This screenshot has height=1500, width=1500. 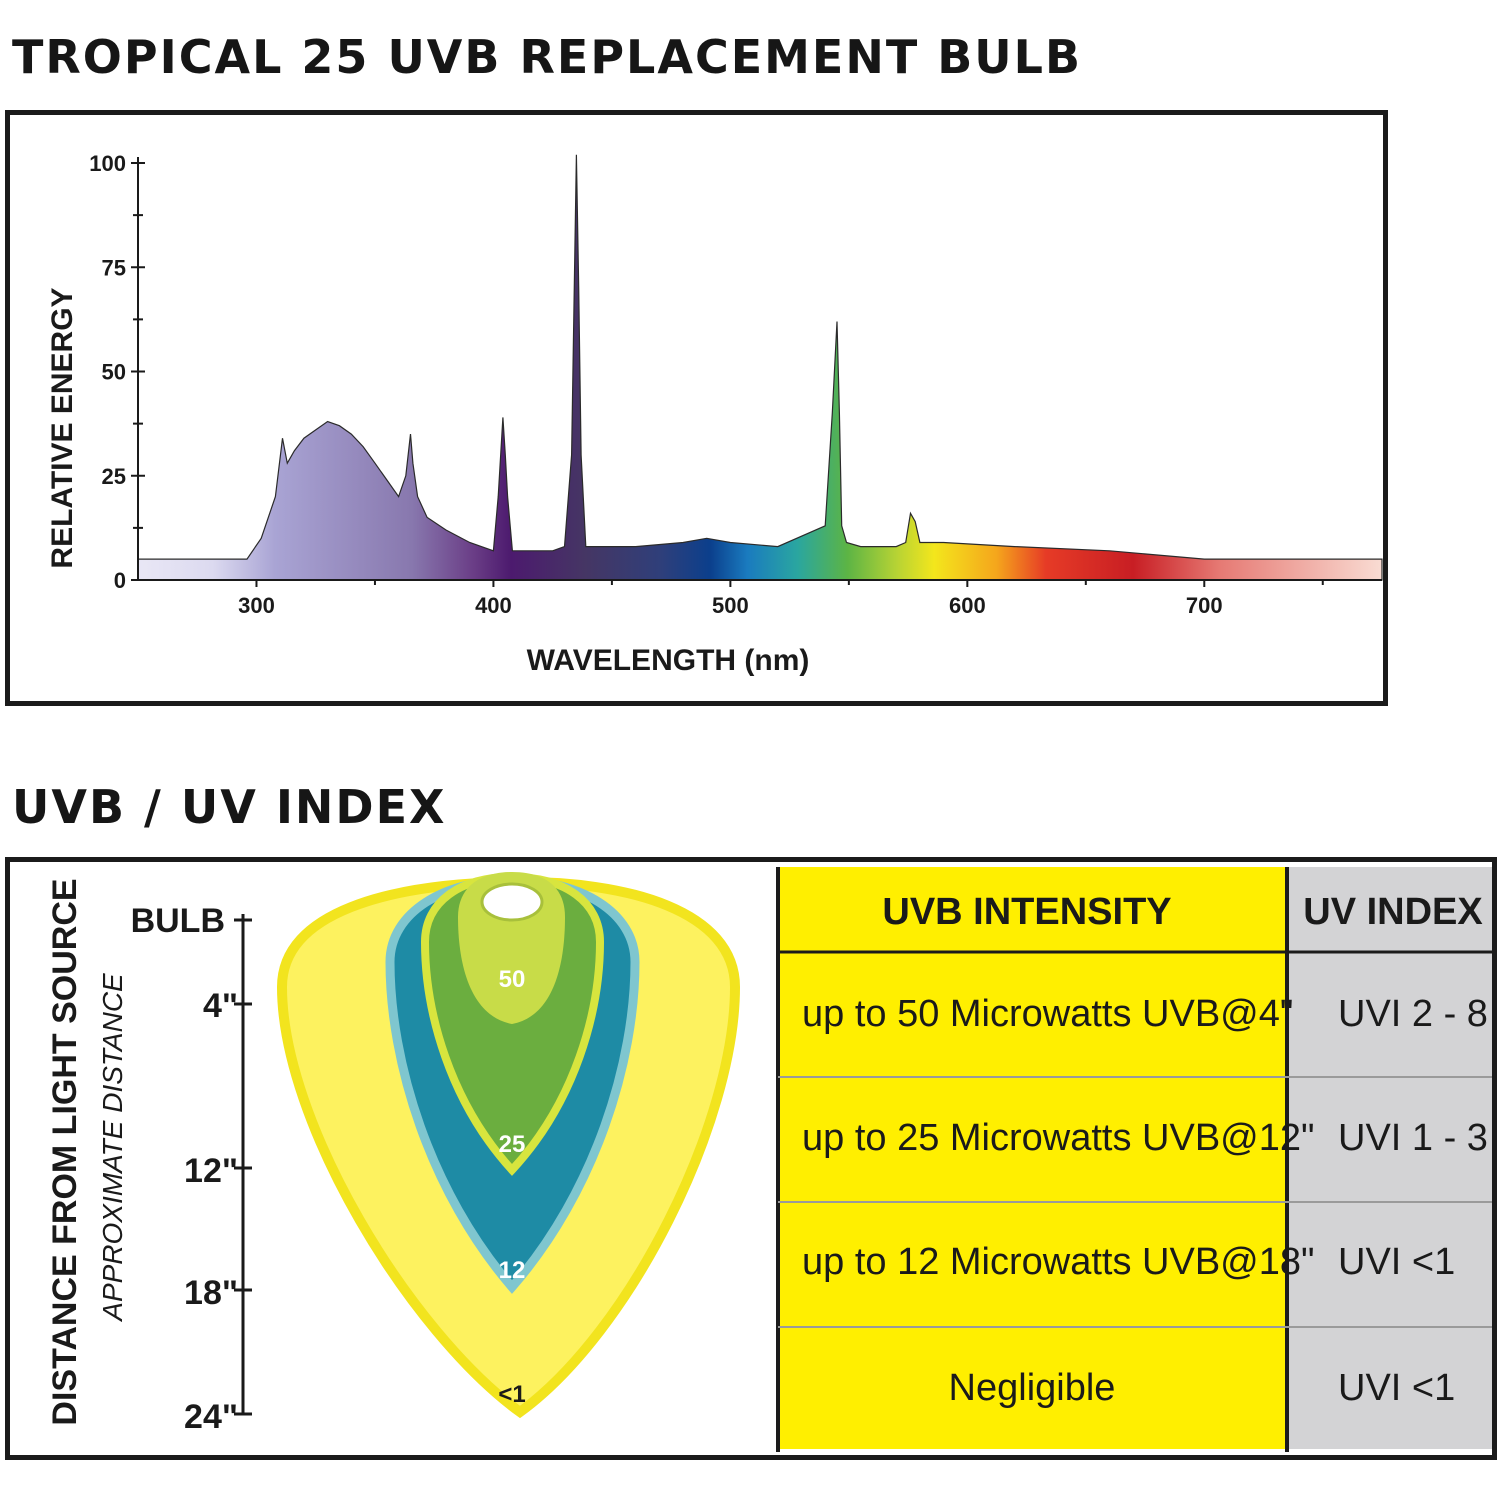 What do you see at coordinates (512, 979) in the screenshot?
I see `zone-label-50: 50` at bounding box center [512, 979].